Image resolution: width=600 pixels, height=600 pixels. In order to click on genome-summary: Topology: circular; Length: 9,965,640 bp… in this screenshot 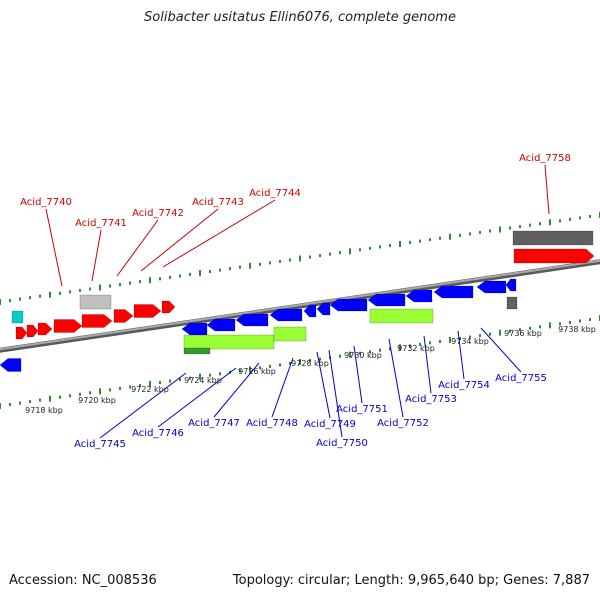, I will do `click(411, 580)`.